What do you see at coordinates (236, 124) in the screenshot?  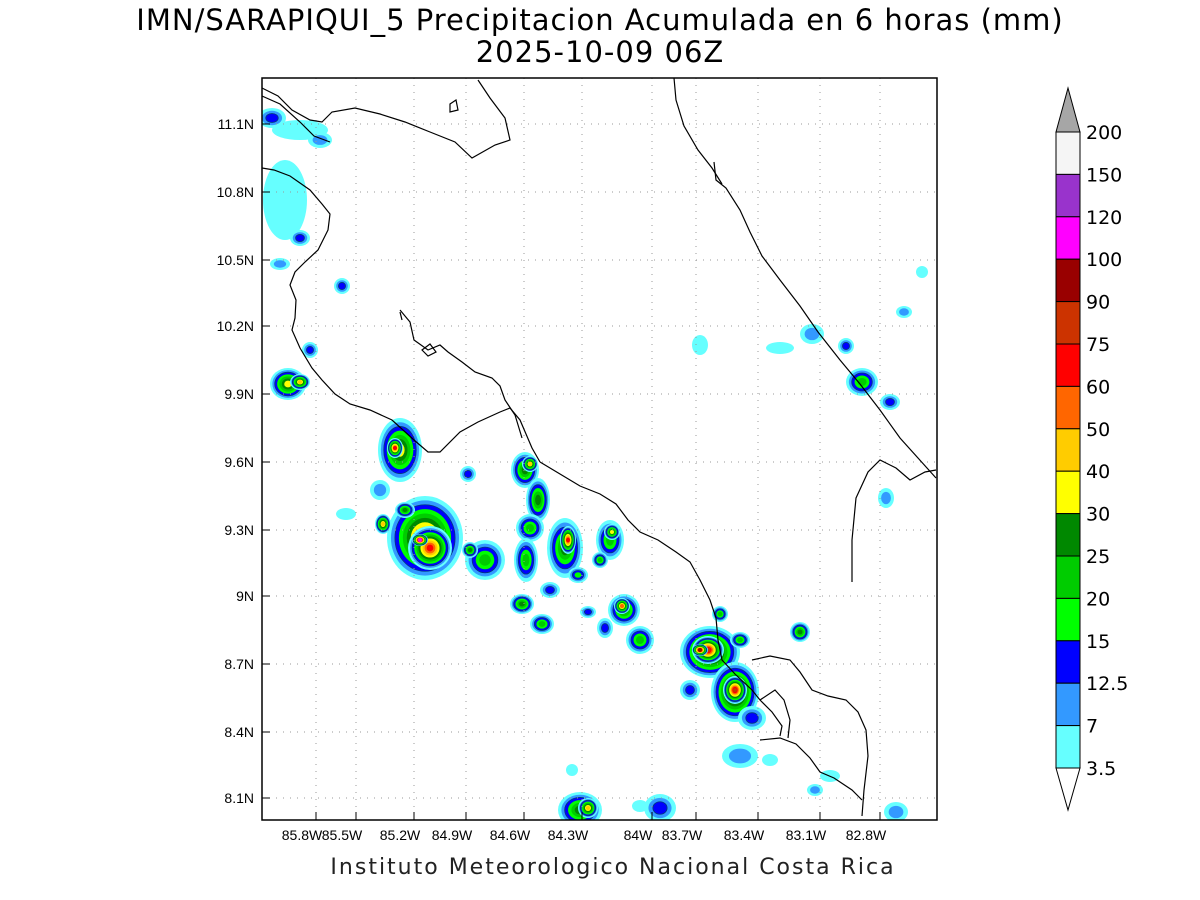 I see `lat-tick-label: 11.1N` at bounding box center [236, 124].